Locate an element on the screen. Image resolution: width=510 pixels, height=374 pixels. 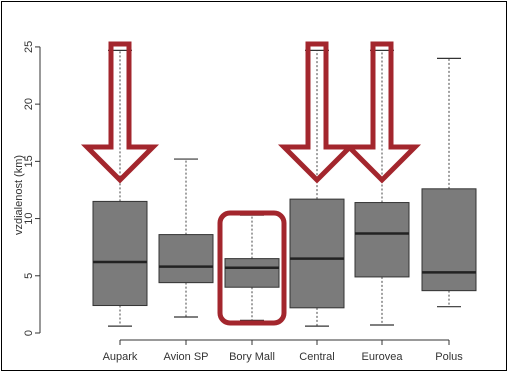
y-axis-label: vzdialenost (km) is located at coordinates (19, 195).